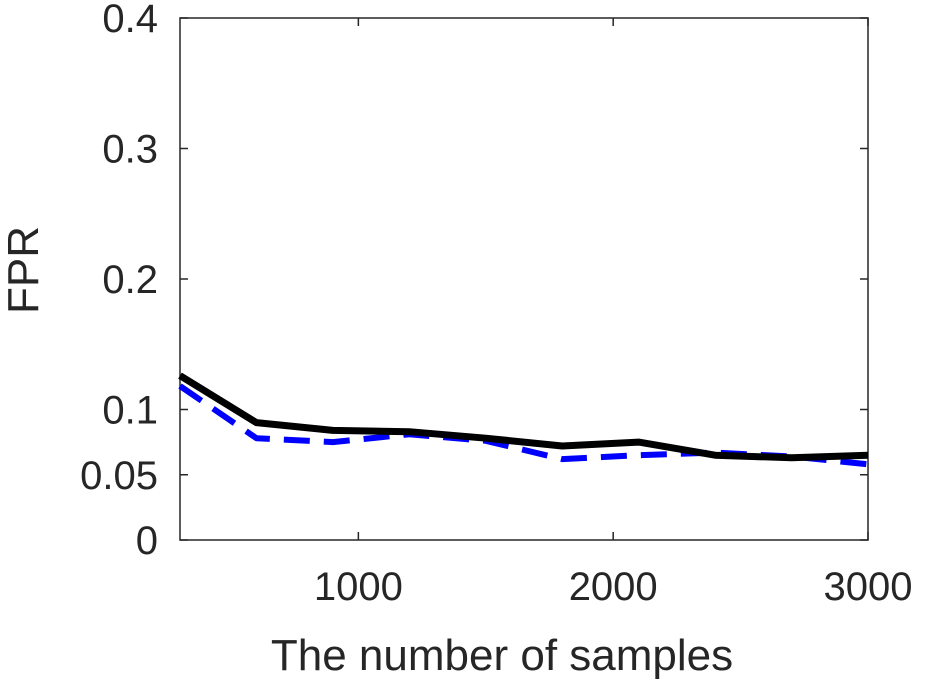  I want to click on y-tick-label: 0.4, so click(130, 20).